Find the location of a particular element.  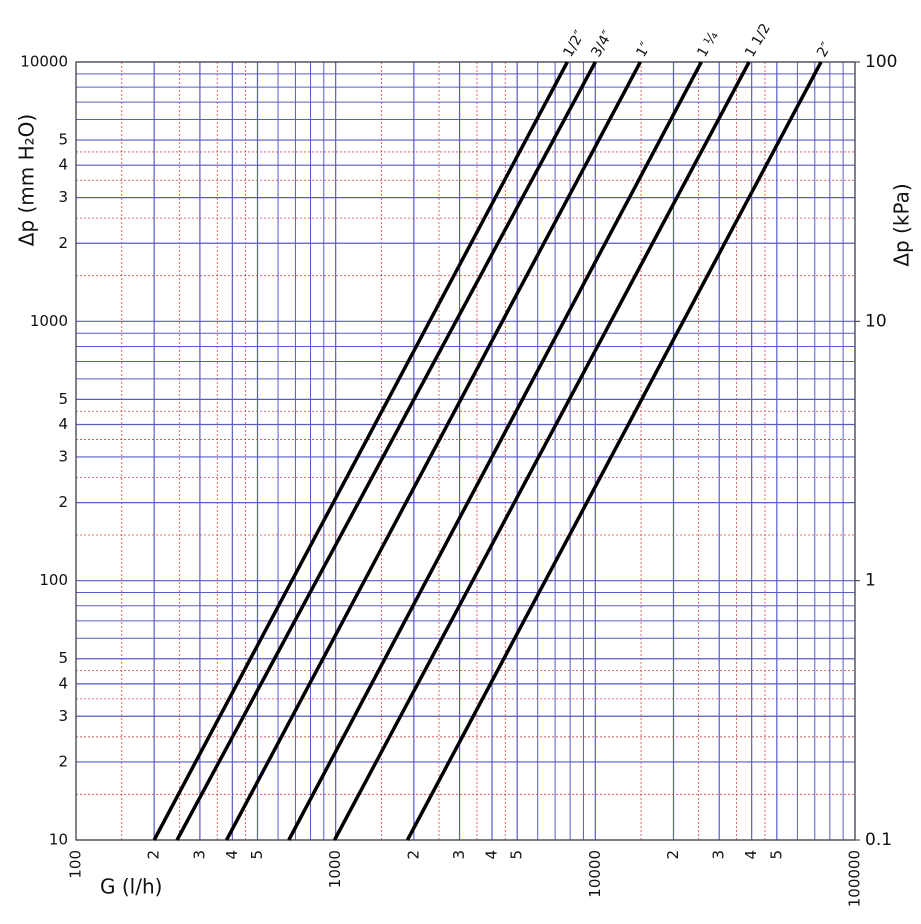

y2-tick-label: 100 is located at coordinates (881, 62).